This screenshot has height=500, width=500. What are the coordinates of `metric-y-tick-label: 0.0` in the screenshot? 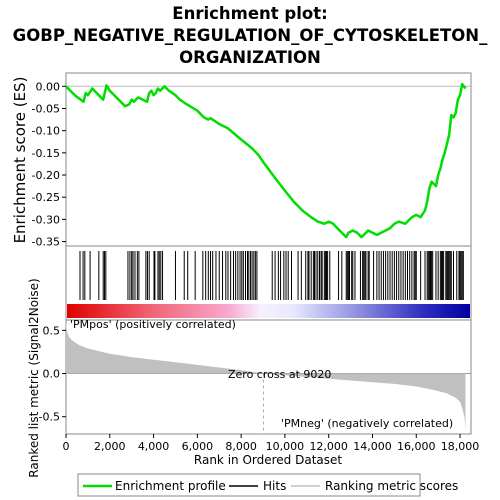 It's located at (52, 374).